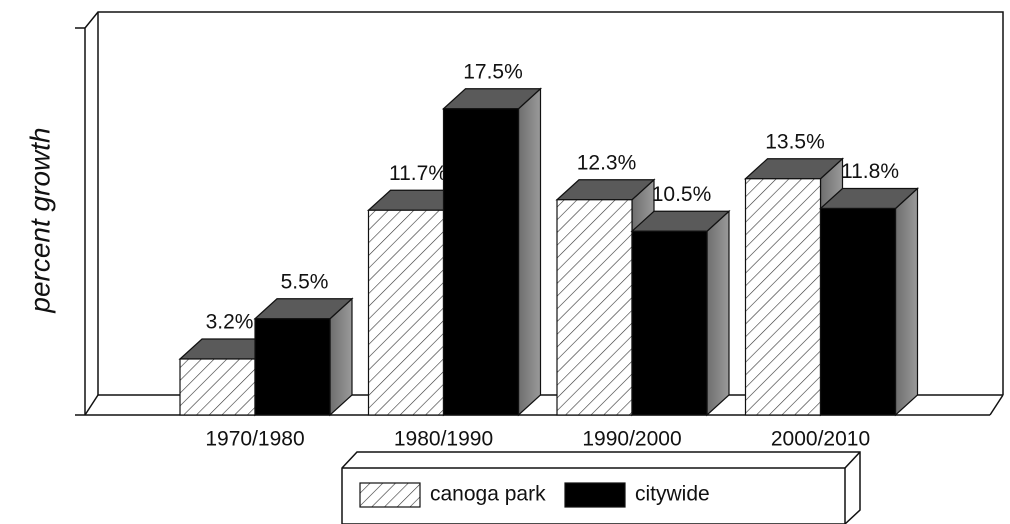  Describe the element at coordinates (230, 322) in the screenshot. I see `data-label: 3.2%` at that location.